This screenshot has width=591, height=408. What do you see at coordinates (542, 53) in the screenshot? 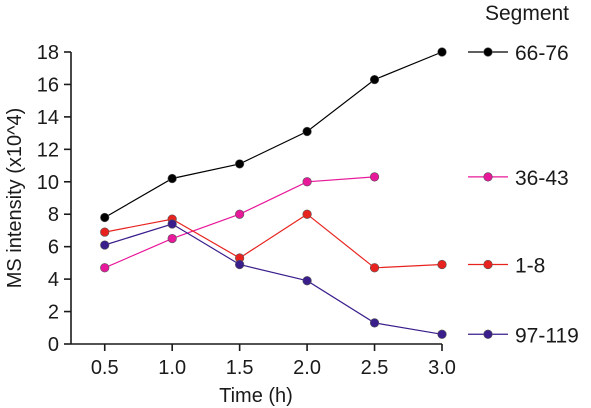
I see `legend-label: 66-76` at bounding box center [542, 53].